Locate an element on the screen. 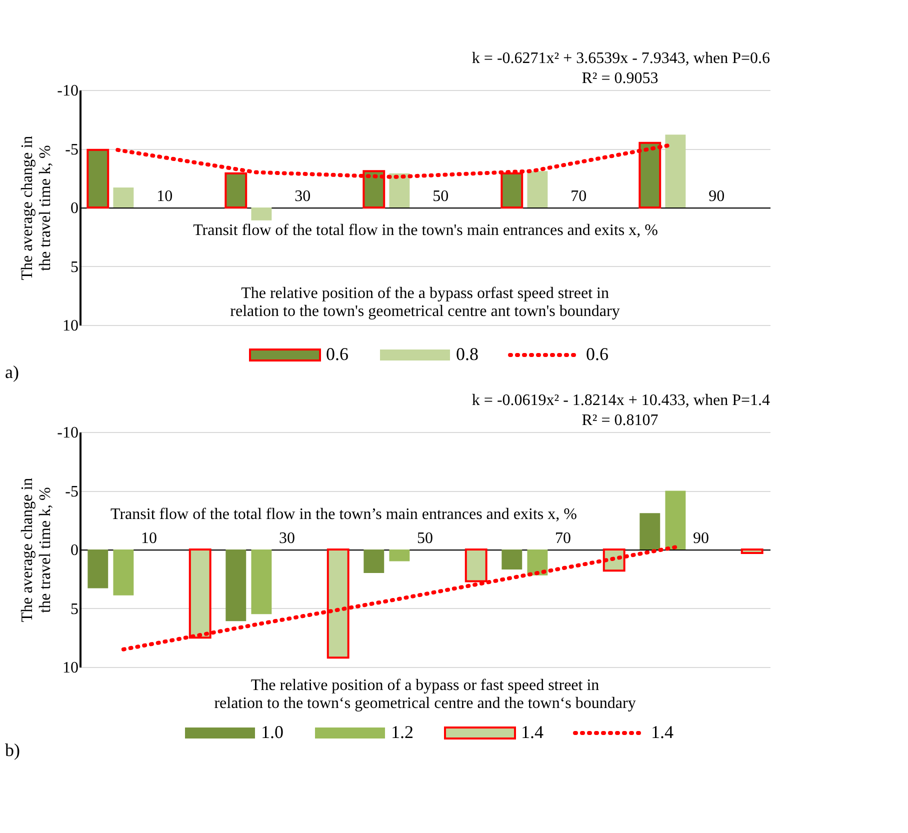 This screenshot has height=833, width=908. text: a) is located at coordinates (12, 372).